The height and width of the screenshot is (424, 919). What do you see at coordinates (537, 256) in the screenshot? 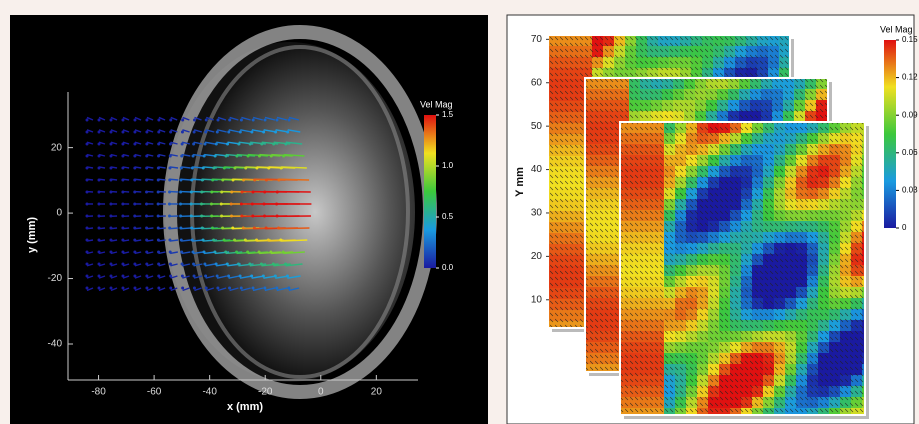
I see `y-tick-label: 20` at bounding box center [537, 256].